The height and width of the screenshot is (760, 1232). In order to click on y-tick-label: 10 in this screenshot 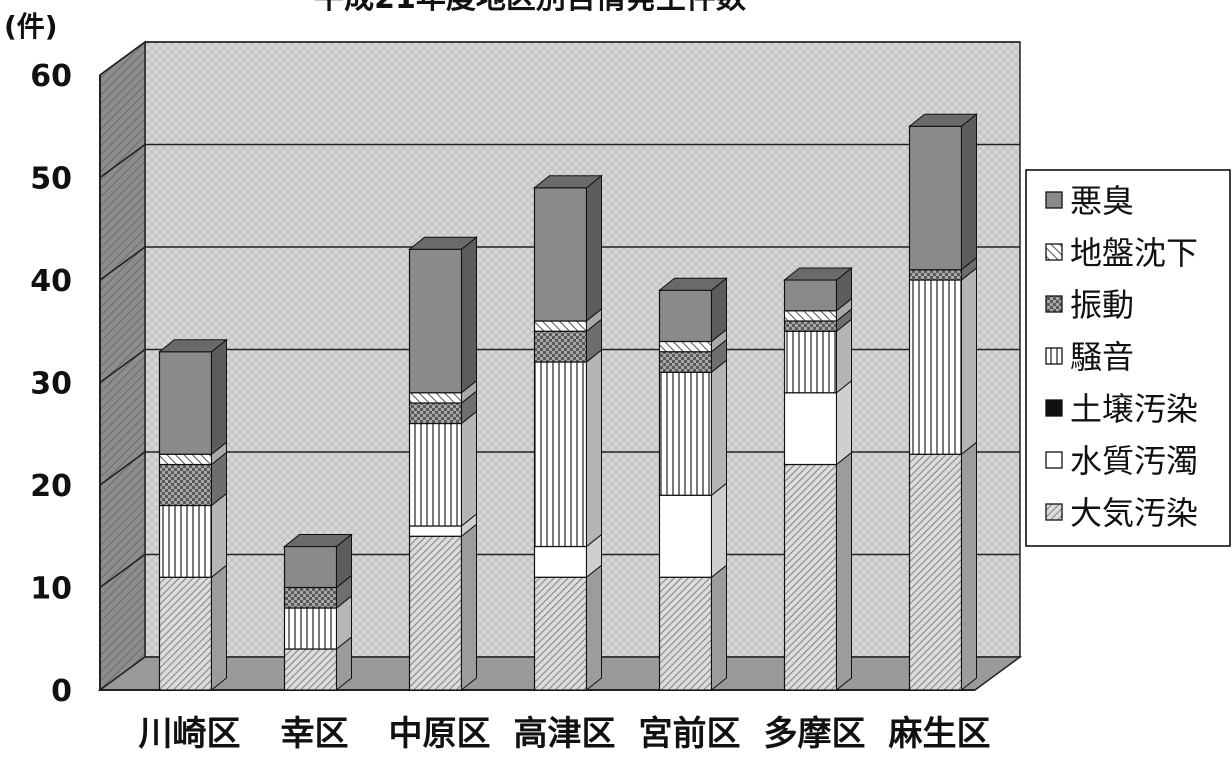, I will do `click(51, 589)`.